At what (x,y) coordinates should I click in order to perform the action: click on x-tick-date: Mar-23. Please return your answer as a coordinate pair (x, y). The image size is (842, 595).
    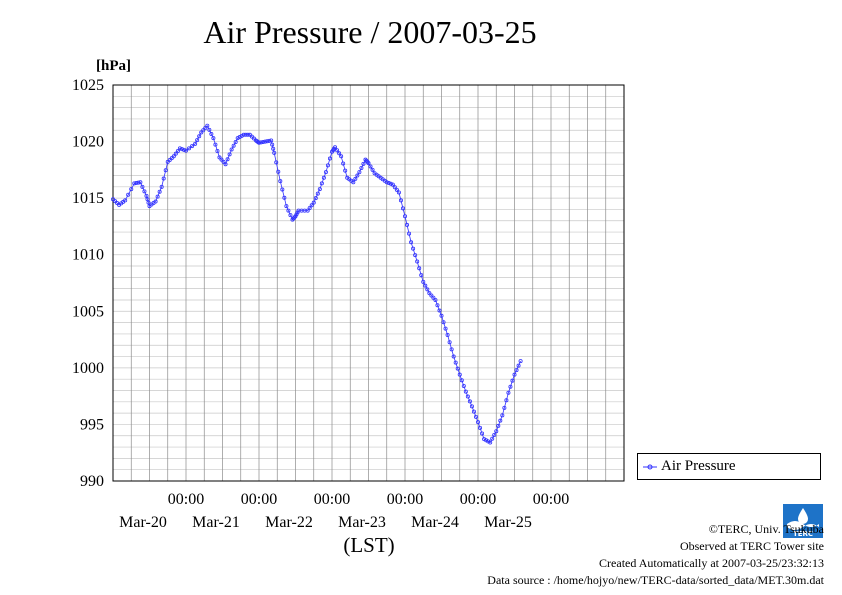
    Looking at the image, I should click on (362, 522).